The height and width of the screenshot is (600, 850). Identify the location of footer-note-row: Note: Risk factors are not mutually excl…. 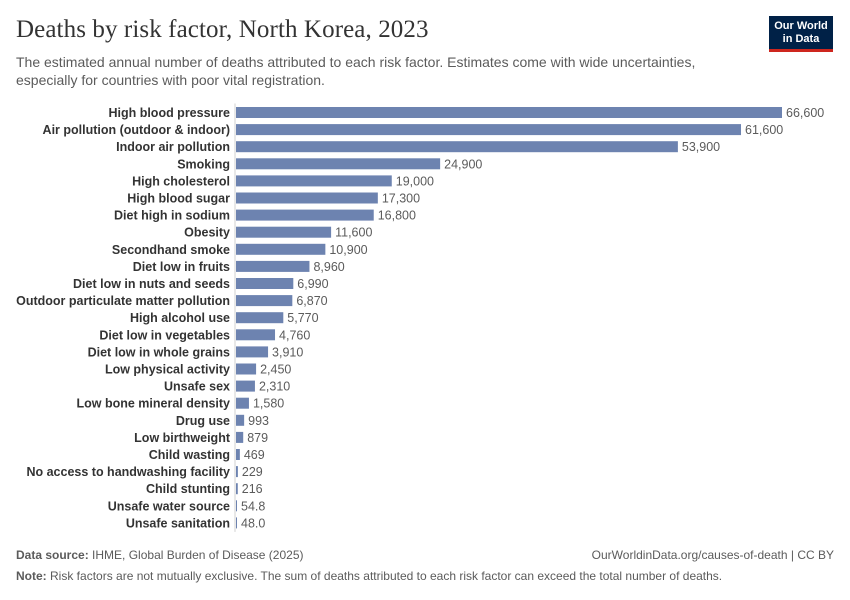
(425, 576).